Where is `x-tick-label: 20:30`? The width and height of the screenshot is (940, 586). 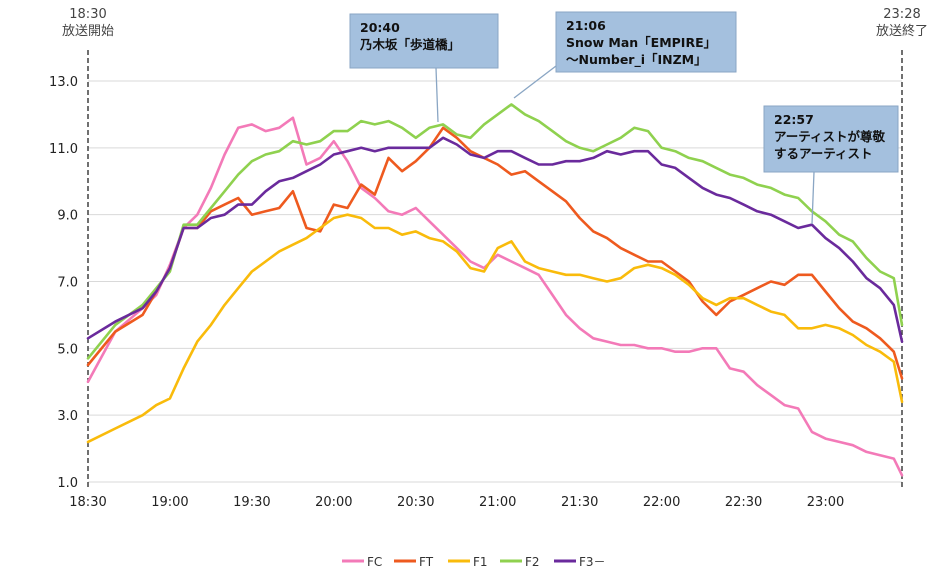 x-tick-label: 20:30 is located at coordinates (415, 502).